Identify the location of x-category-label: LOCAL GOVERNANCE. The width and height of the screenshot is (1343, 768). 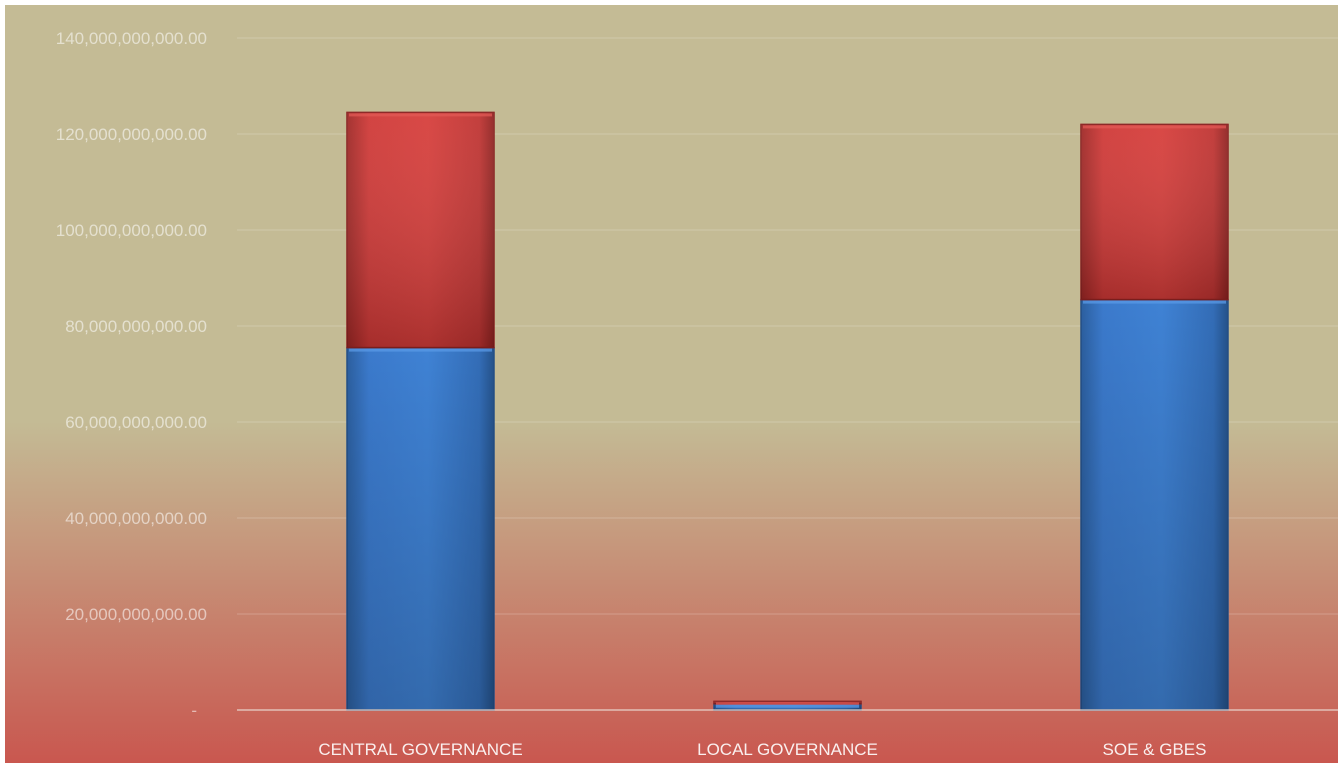
(787, 749).